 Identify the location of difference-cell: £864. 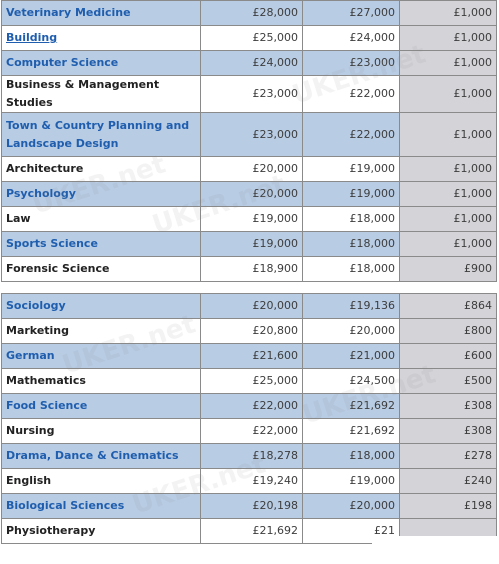
(448, 306).